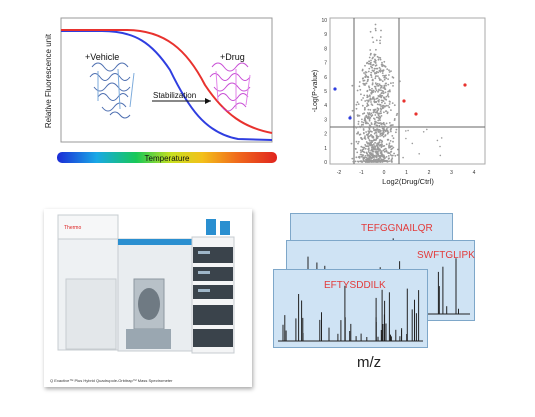 The height and width of the screenshot is (417, 535). I want to click on hit-point, so click(404, 101).